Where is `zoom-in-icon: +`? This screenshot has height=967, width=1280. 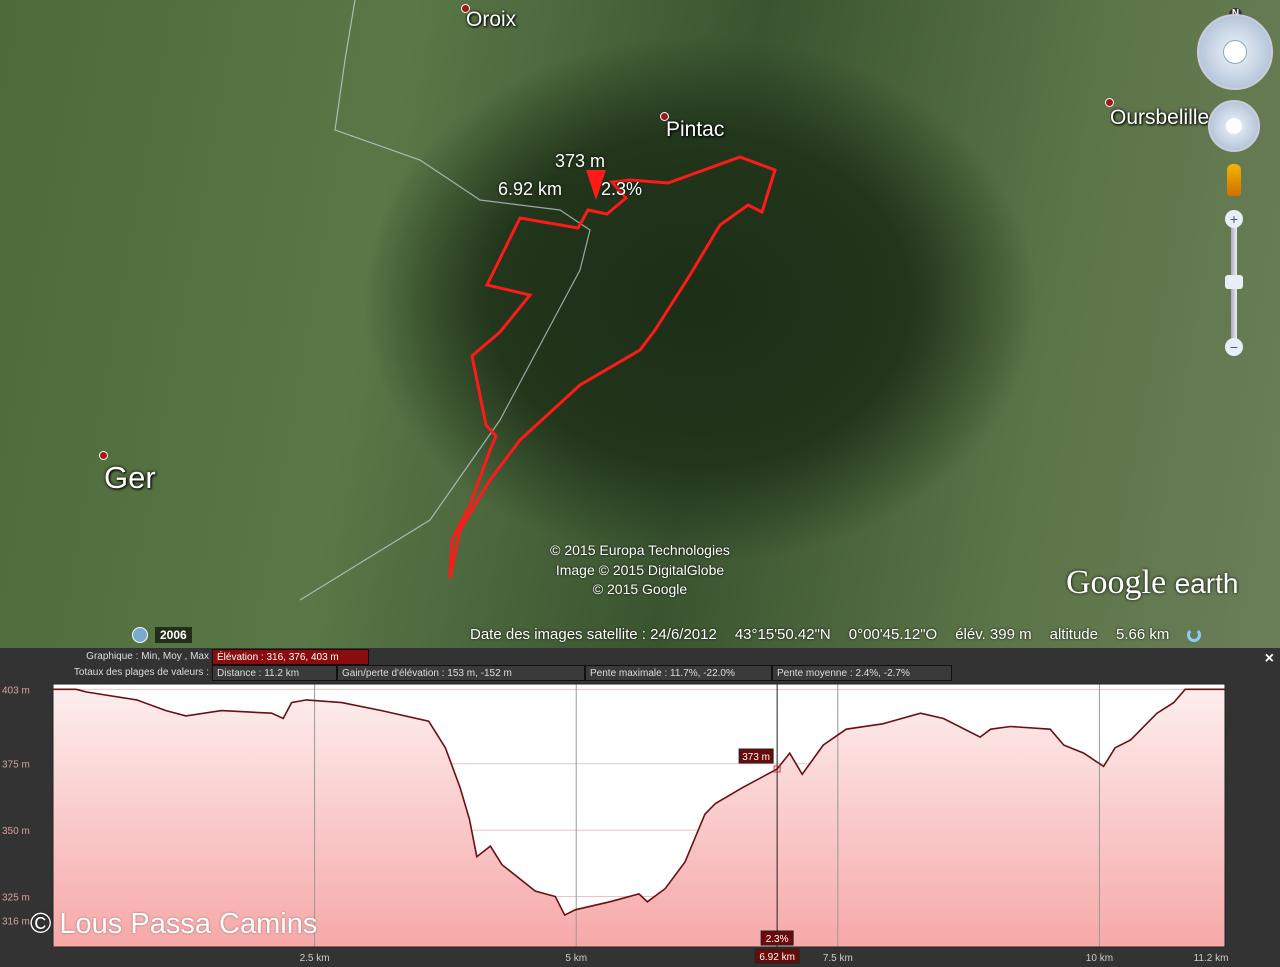 zoom-in-icon: + is located at coordinates (1234, 219).